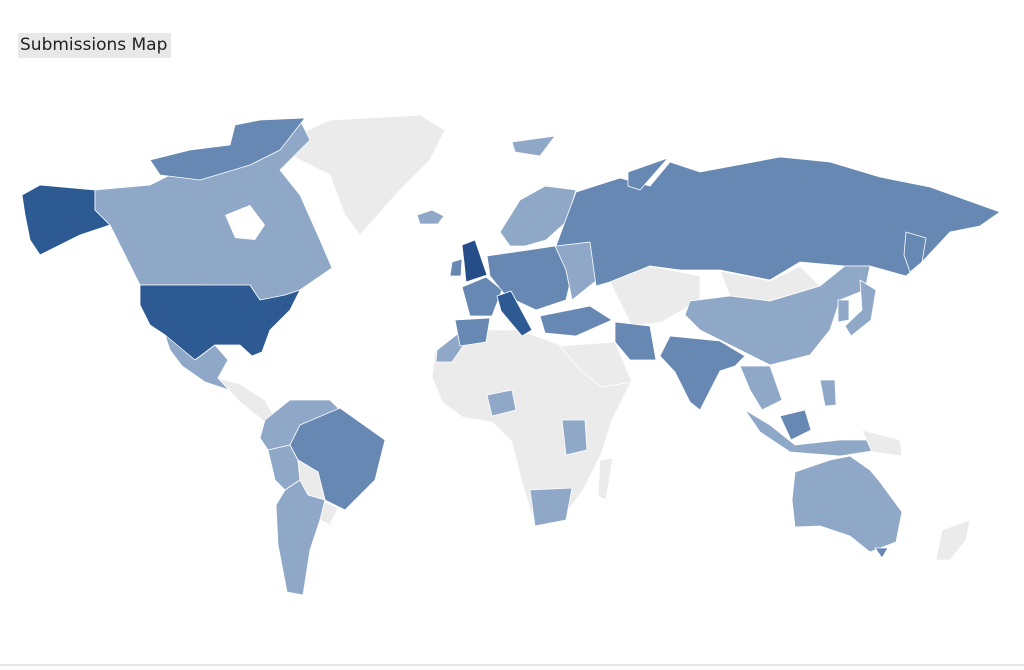  What do you see at coordinates (777, 315) in the screenshot?
I see `china` at bounding box center [777, 315].